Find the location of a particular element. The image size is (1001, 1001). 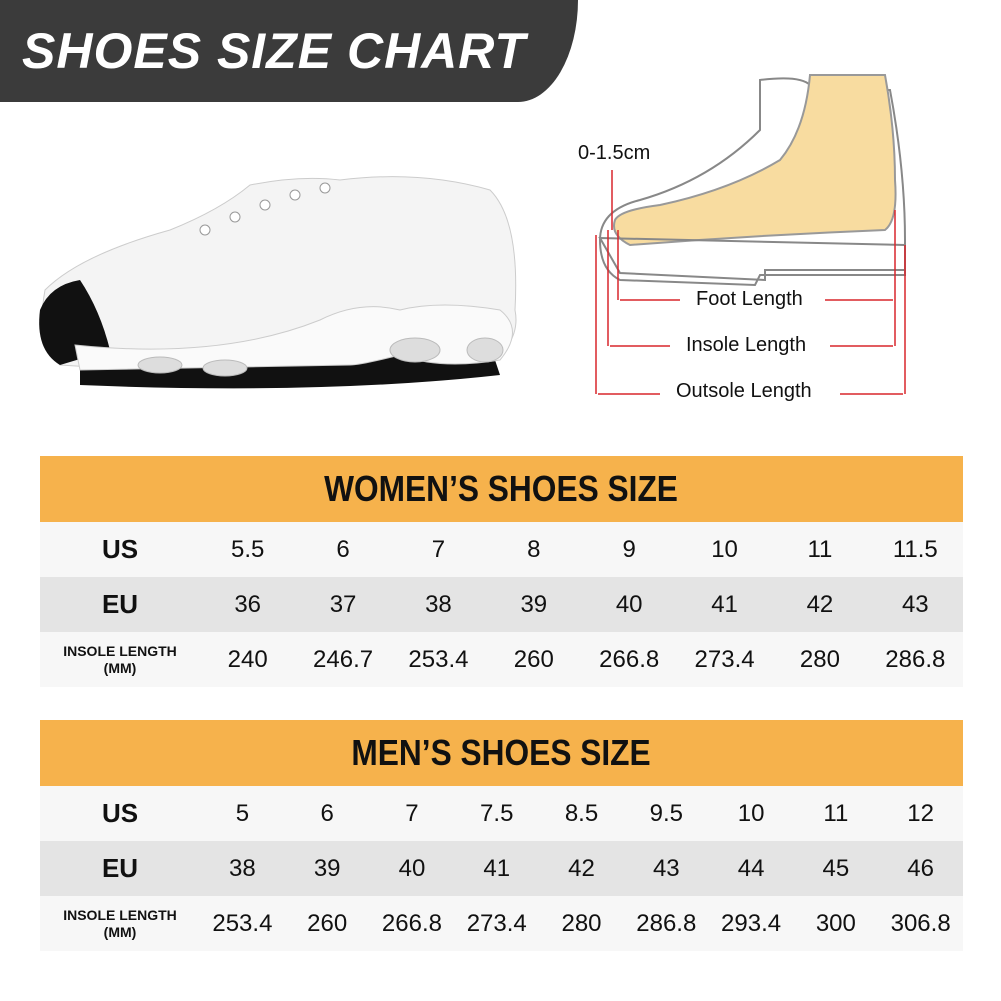

sneaker-image is located at coordinates (278, 282).